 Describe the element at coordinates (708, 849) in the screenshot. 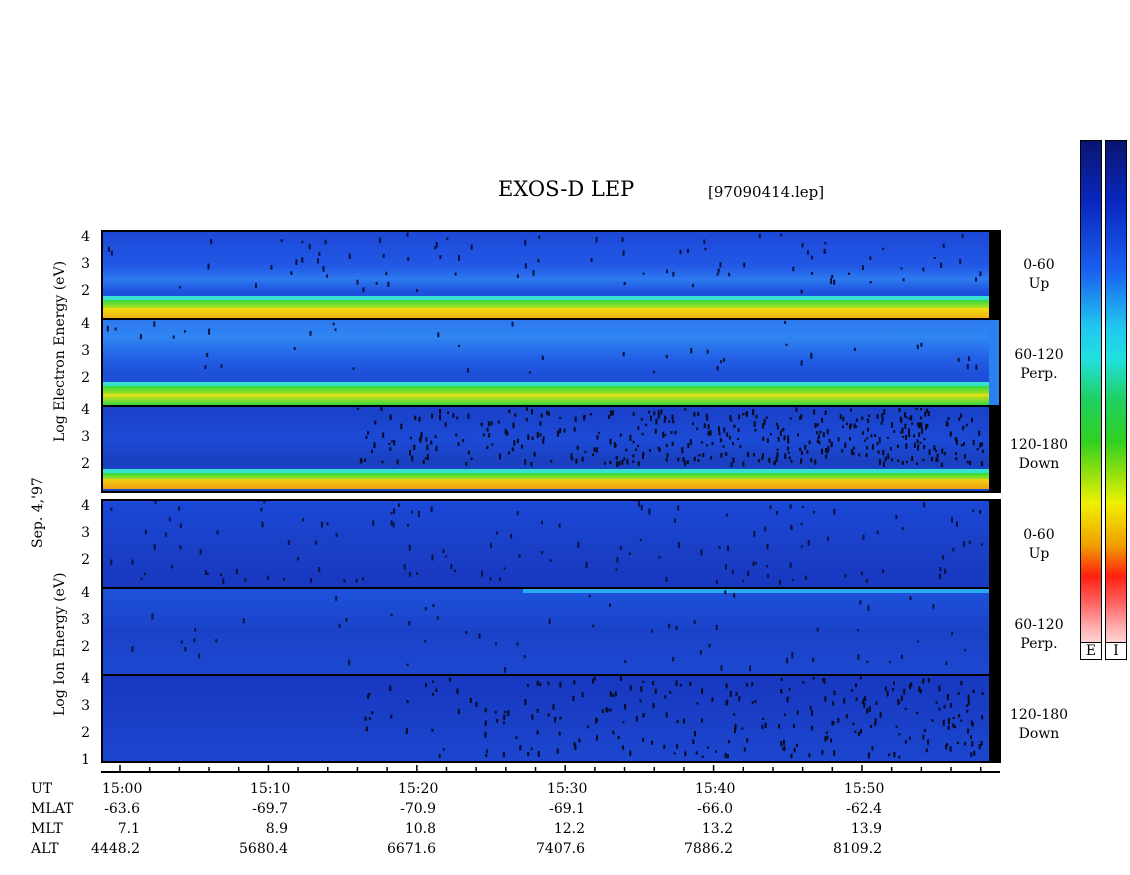

I see `table-cell-alt: 7886.2` at that location.